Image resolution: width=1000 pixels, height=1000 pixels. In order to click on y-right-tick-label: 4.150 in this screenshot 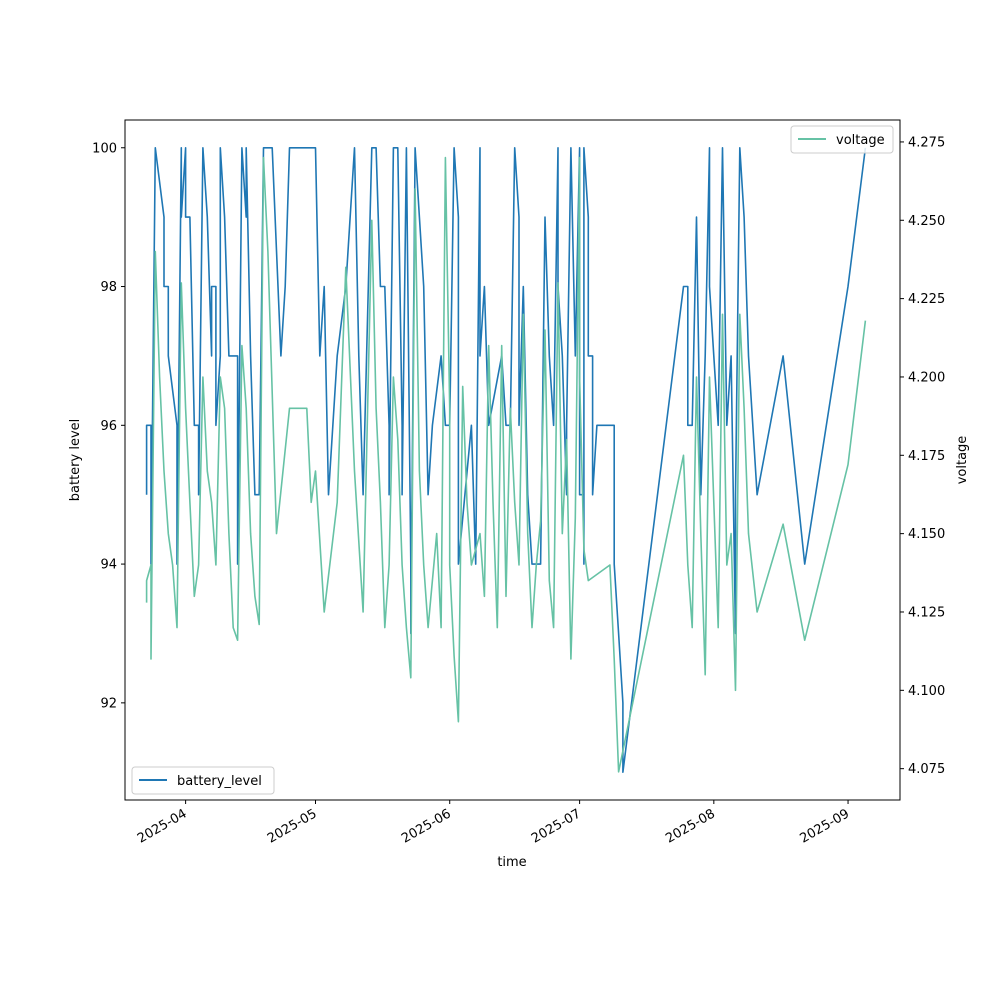, I will do `click(926, 534)`.